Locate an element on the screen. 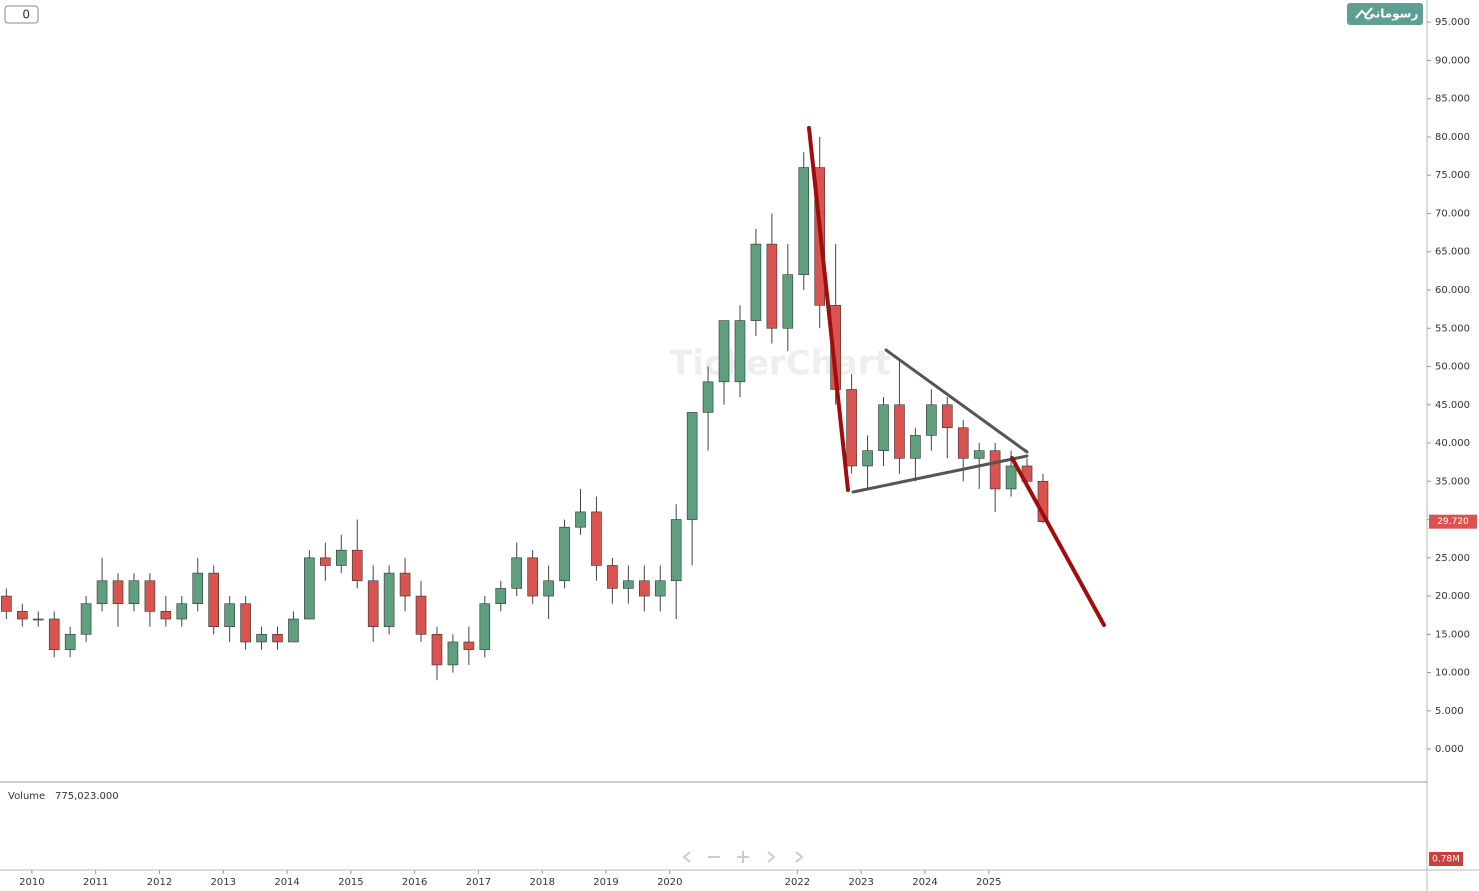  y-tick-label: 15.000 is located at coordinates (1452, 634).